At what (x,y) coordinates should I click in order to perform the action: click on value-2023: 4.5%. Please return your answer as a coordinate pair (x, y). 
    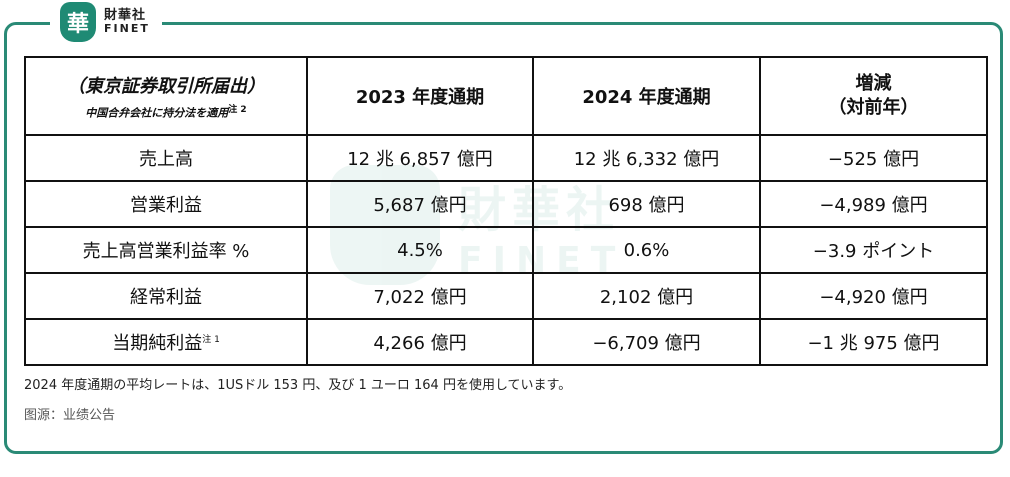
    Looking at the image, I should click on (420, 250).